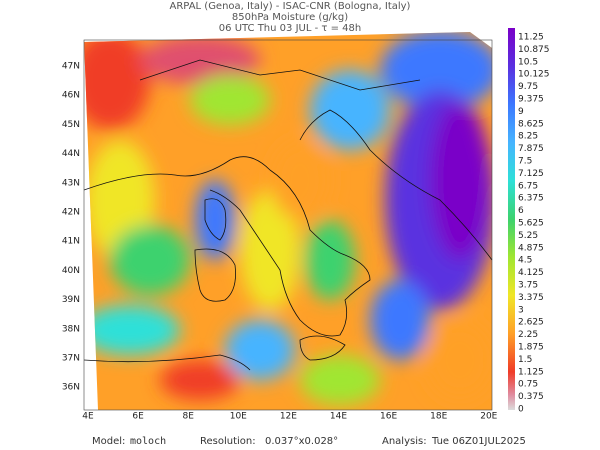  Describe the element at coordinates (531, 199) in the screenshot. I see `colorbar-label: 6.375` at that location.